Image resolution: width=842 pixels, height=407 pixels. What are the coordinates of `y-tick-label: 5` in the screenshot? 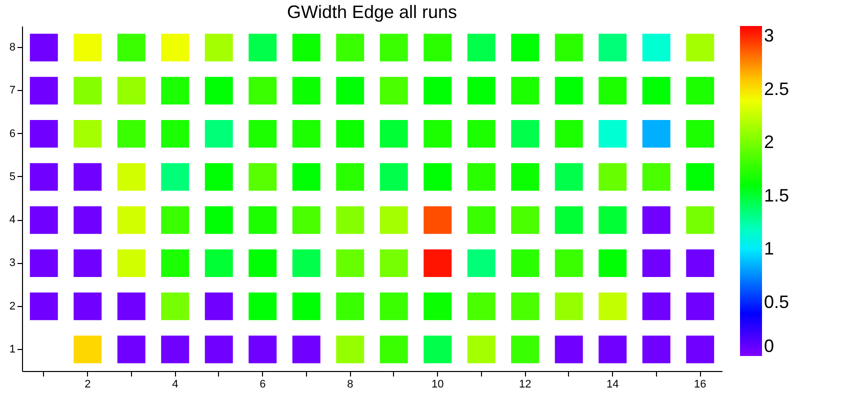 It's located at (12, 176).